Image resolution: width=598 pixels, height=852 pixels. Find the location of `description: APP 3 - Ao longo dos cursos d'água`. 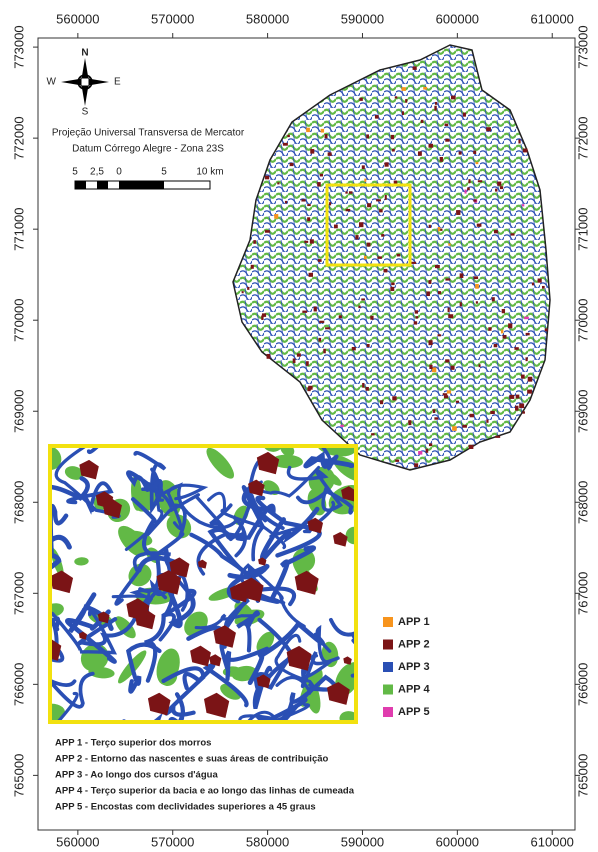

description: APP 3 - Ao longo dos cursos d'água is located at coordinates (136, 775).